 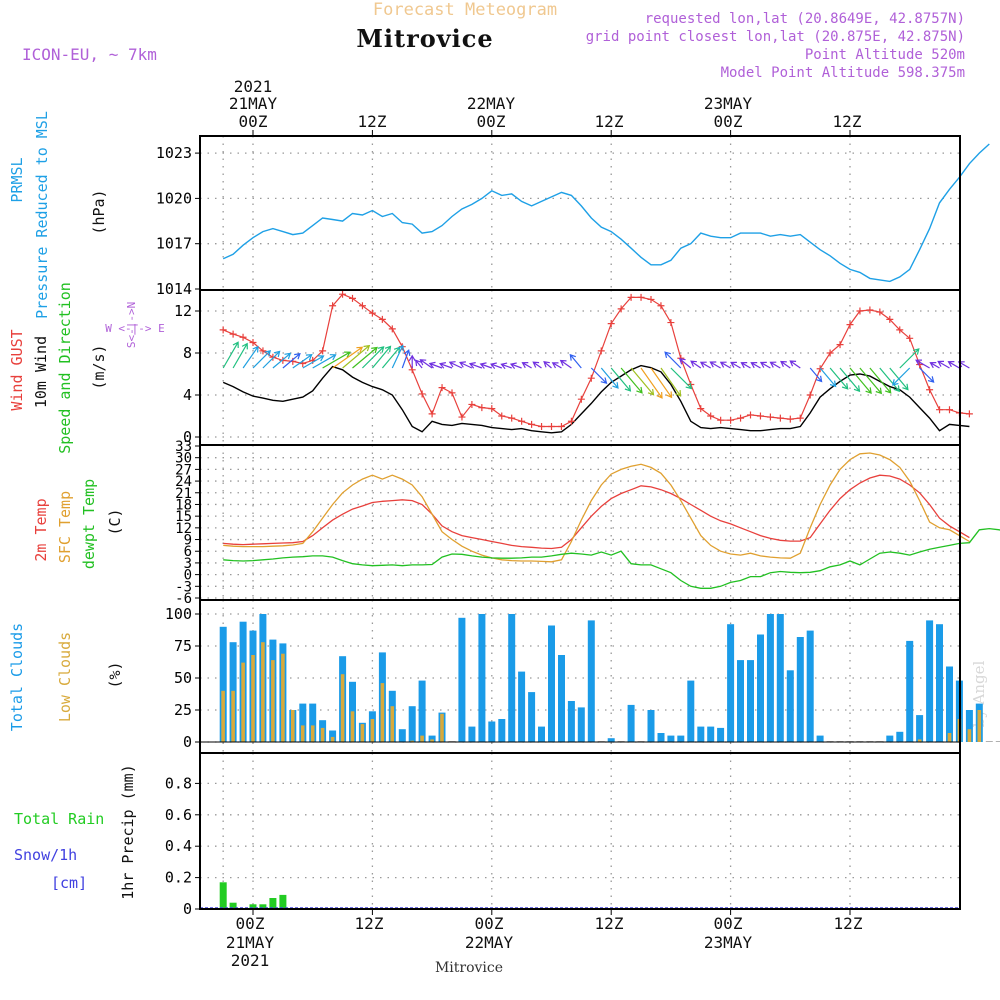 What do you see at coordinates (424, 38) in the screenshot?
I see `location-title: Mitrovice` at bounding box center [424, 38].